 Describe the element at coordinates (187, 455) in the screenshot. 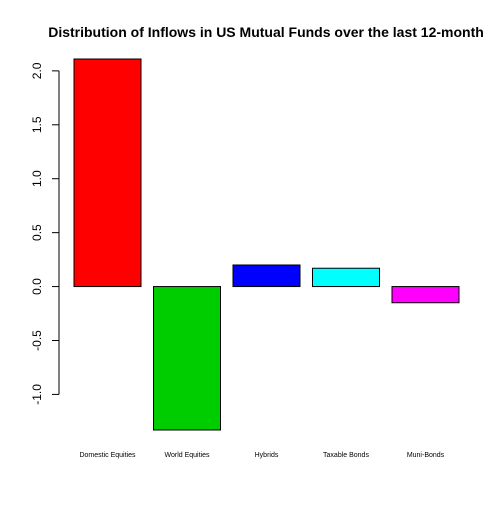

I see `category-label-world-equities: World Equities` at that location.